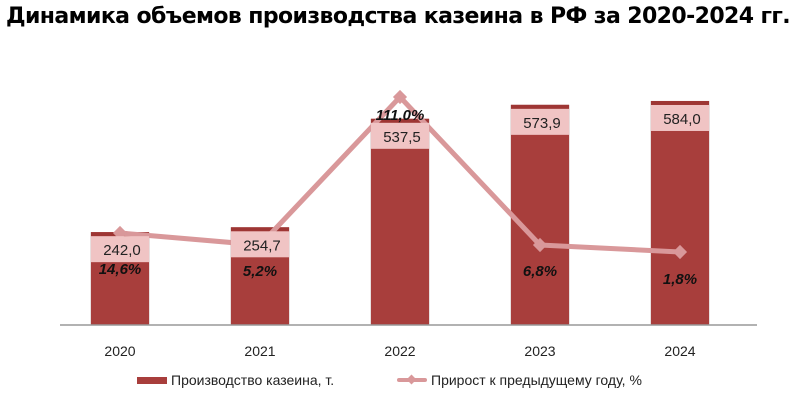 Image resolution: width=800 pixels, height=419 pixels. What do you see at coordinates (679, 351) in the screenshot?
I see `x-tick-label: 2024` at bounding box center [679, 351].